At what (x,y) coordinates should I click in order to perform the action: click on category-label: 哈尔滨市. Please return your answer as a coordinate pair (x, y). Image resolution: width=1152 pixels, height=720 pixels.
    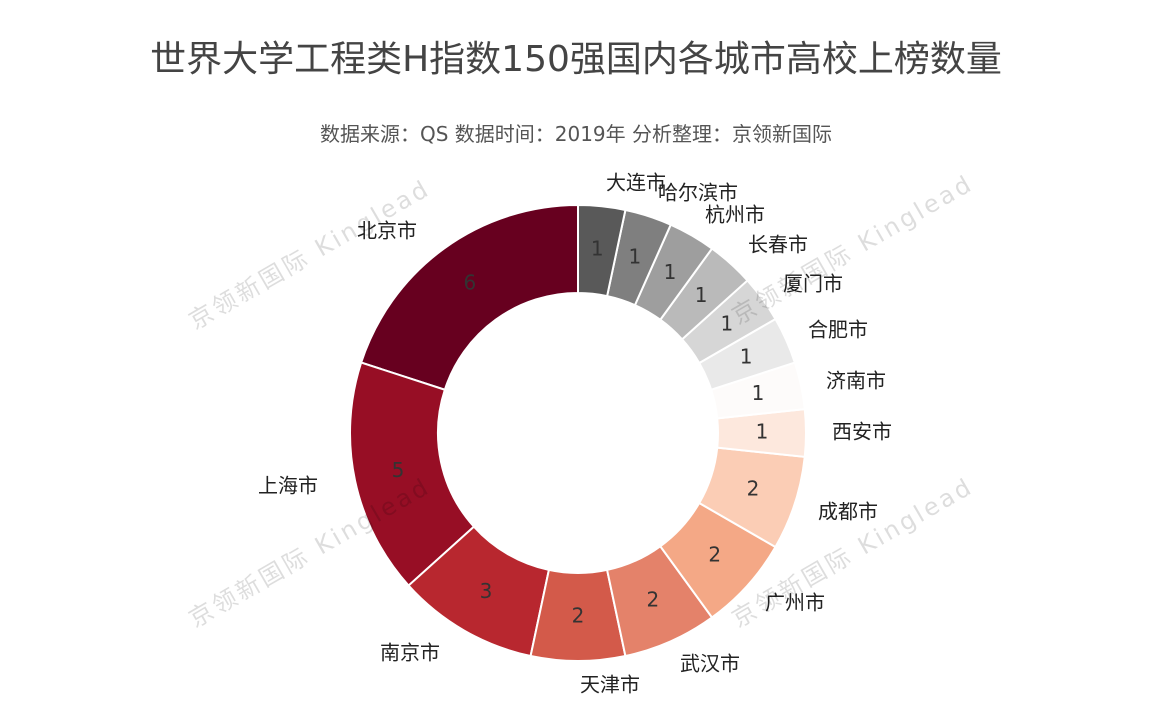
    Looking at the image, I should click on (698, 193).